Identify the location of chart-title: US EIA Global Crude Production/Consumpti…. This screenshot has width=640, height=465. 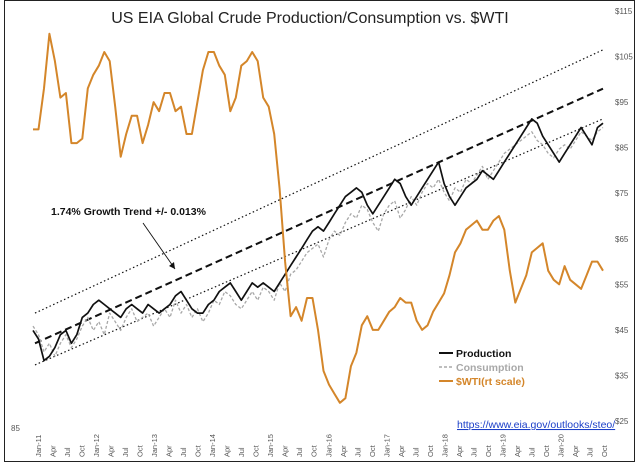
(310, 18).